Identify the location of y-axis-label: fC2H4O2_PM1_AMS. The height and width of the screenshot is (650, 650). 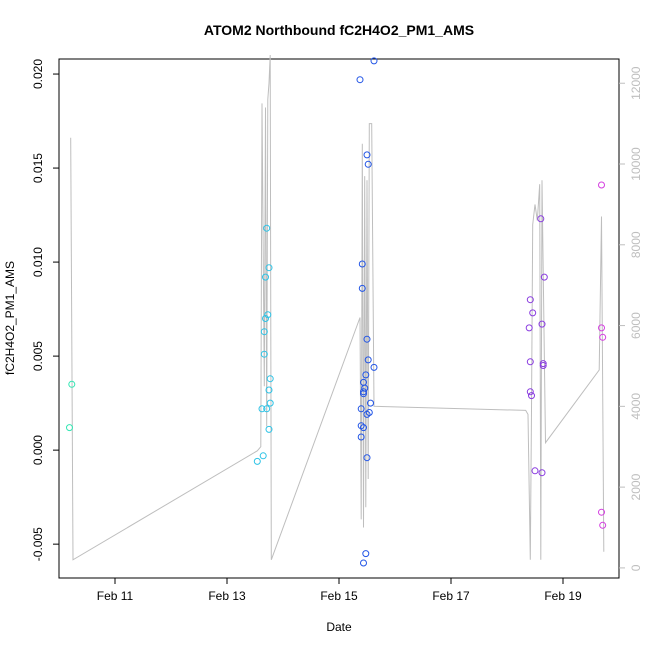
(10, 318).